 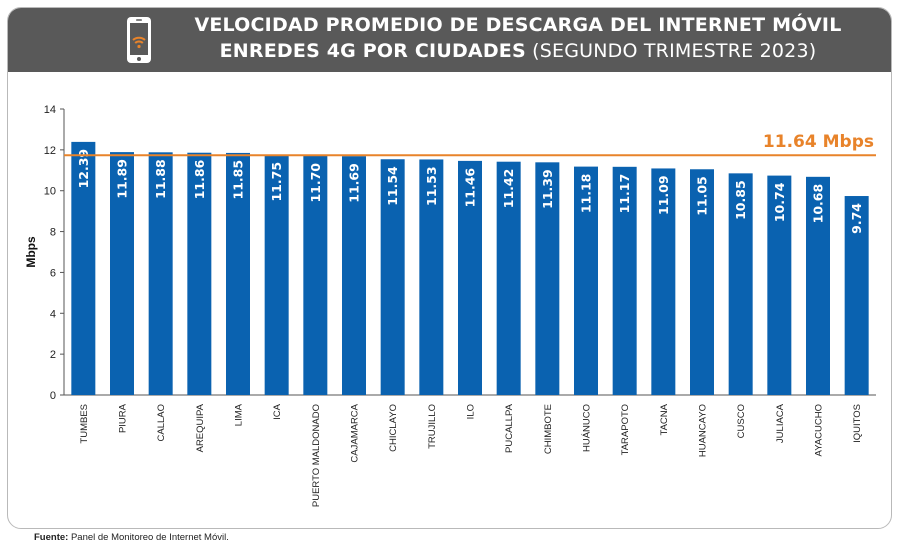 I want to click on smartphone-wifi-icon, so click(x=139, y=40).